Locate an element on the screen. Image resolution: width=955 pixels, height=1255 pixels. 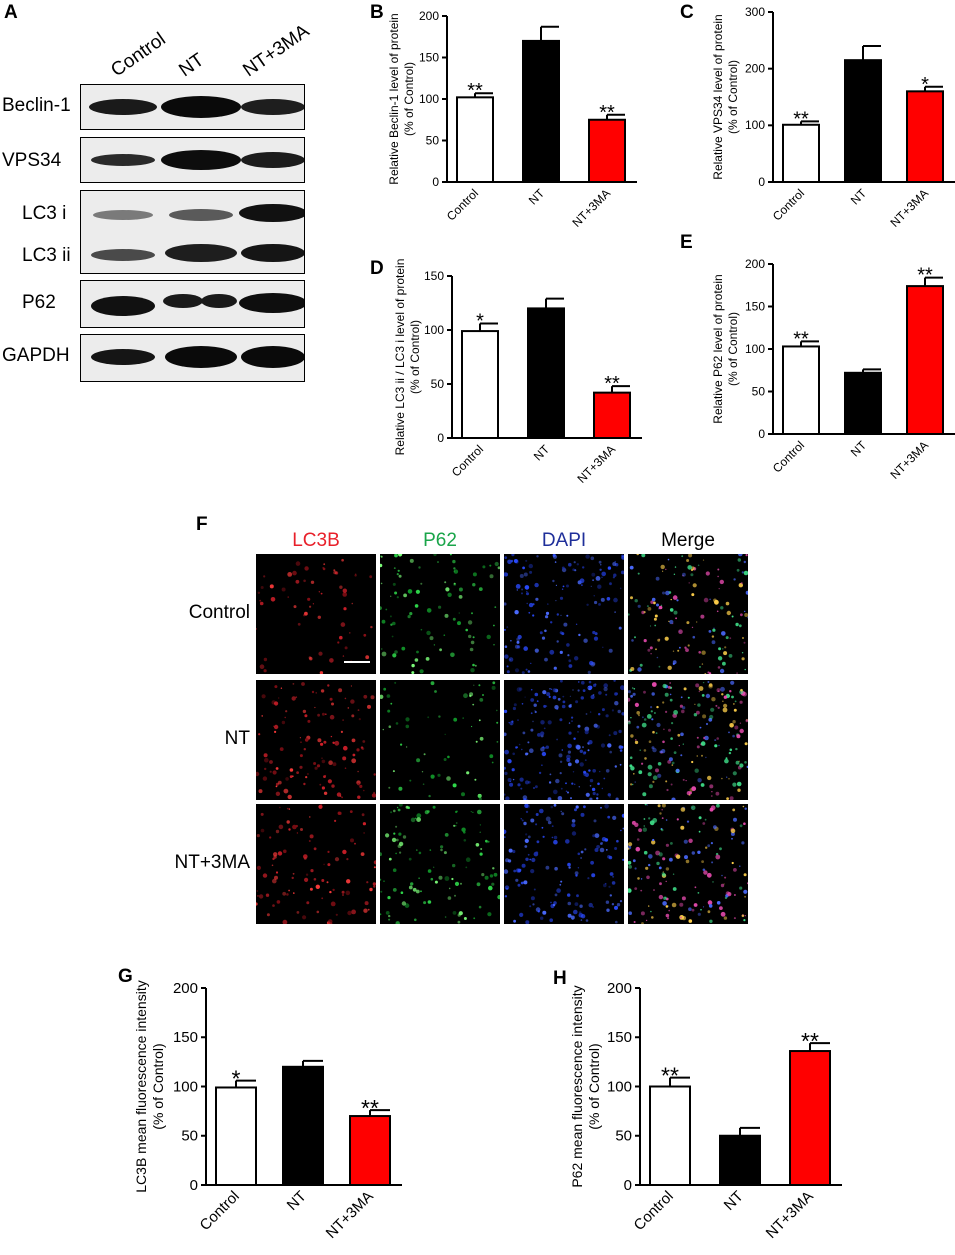
y-axis-label: Relative P62 level of protein is located at coordinates (718, 348).